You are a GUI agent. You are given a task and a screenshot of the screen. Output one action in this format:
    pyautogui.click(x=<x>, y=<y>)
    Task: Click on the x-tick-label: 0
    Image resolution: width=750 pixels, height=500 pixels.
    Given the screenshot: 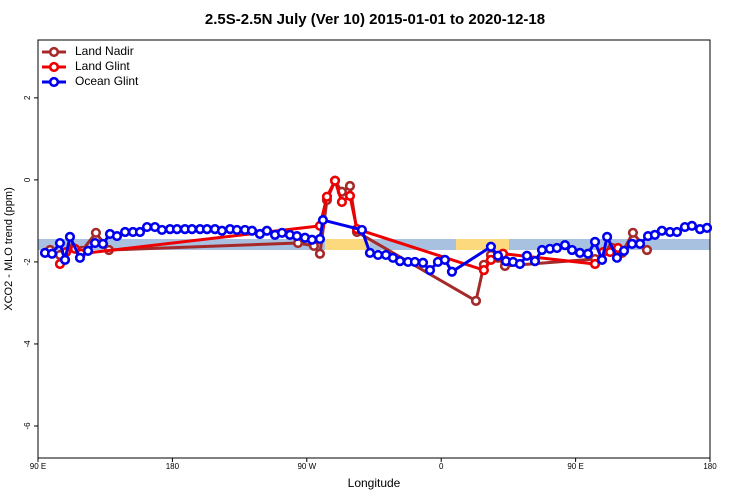 What is the action you would take?
    pyautogui.click(x=441, y=466)
    